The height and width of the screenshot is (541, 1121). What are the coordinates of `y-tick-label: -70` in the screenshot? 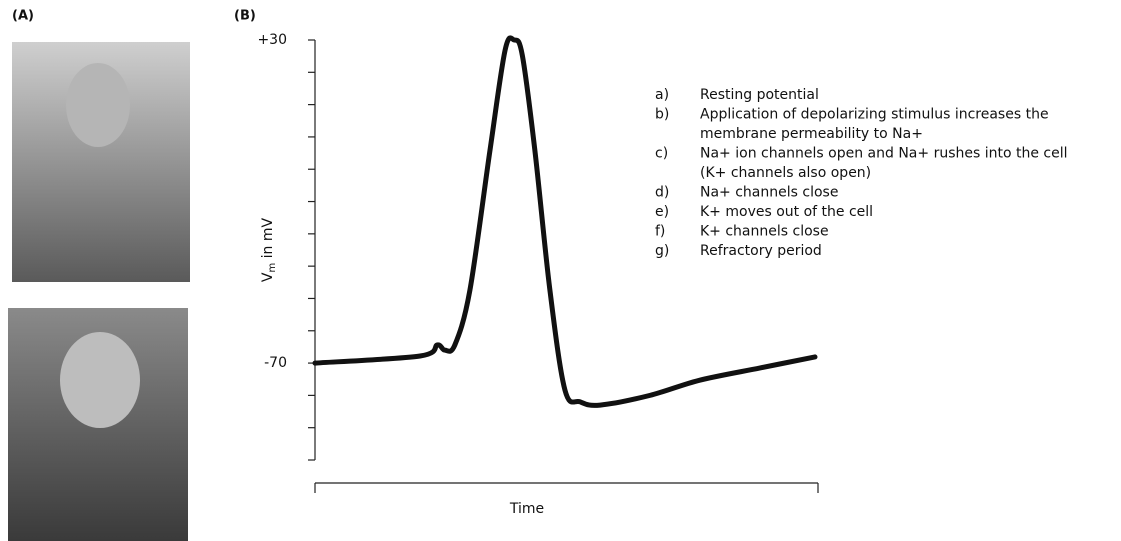 It's located at (275, 363).